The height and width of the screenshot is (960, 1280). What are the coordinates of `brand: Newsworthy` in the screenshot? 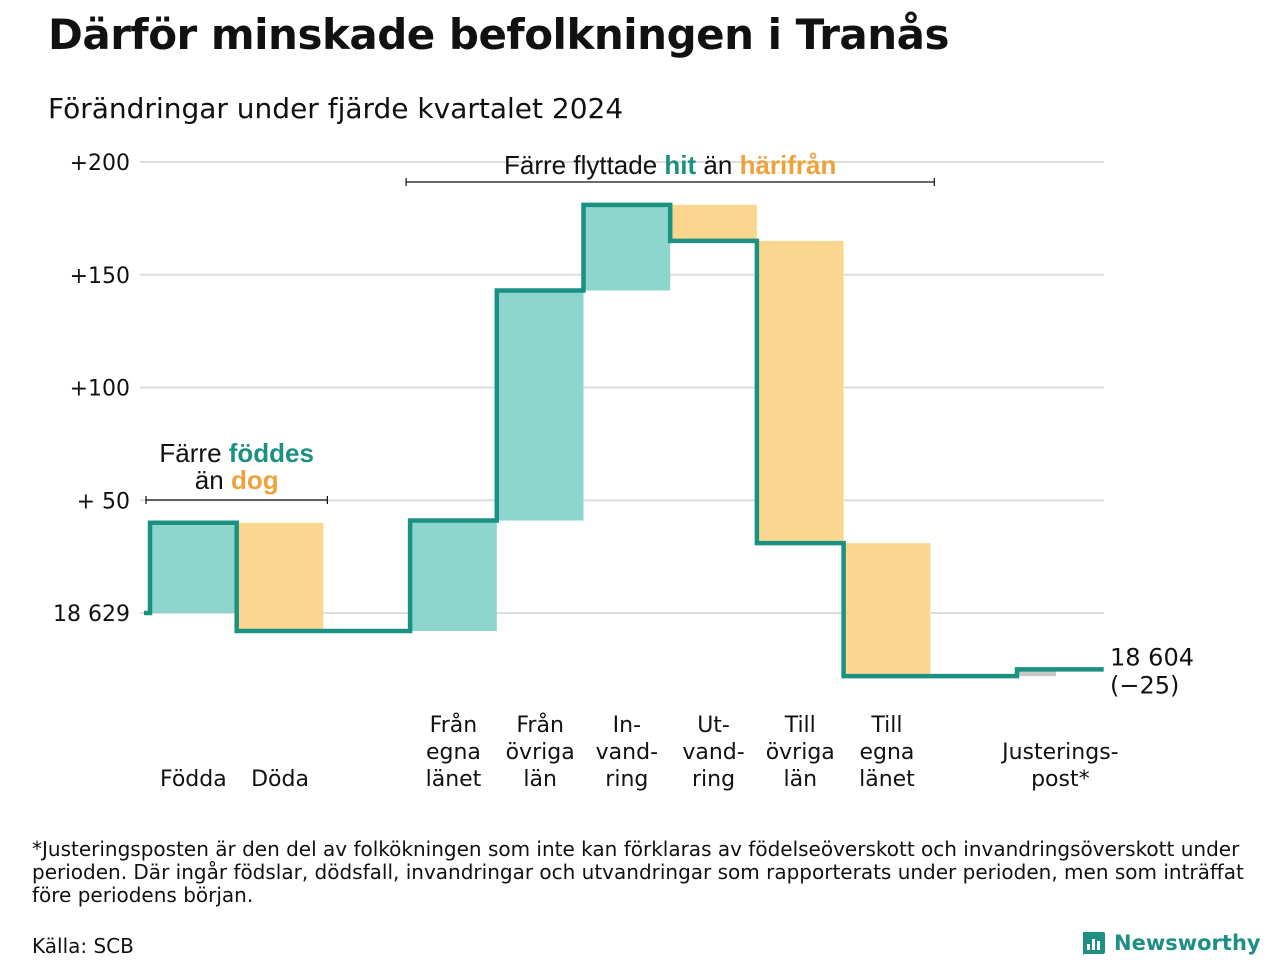 It's located at (1170, 943).